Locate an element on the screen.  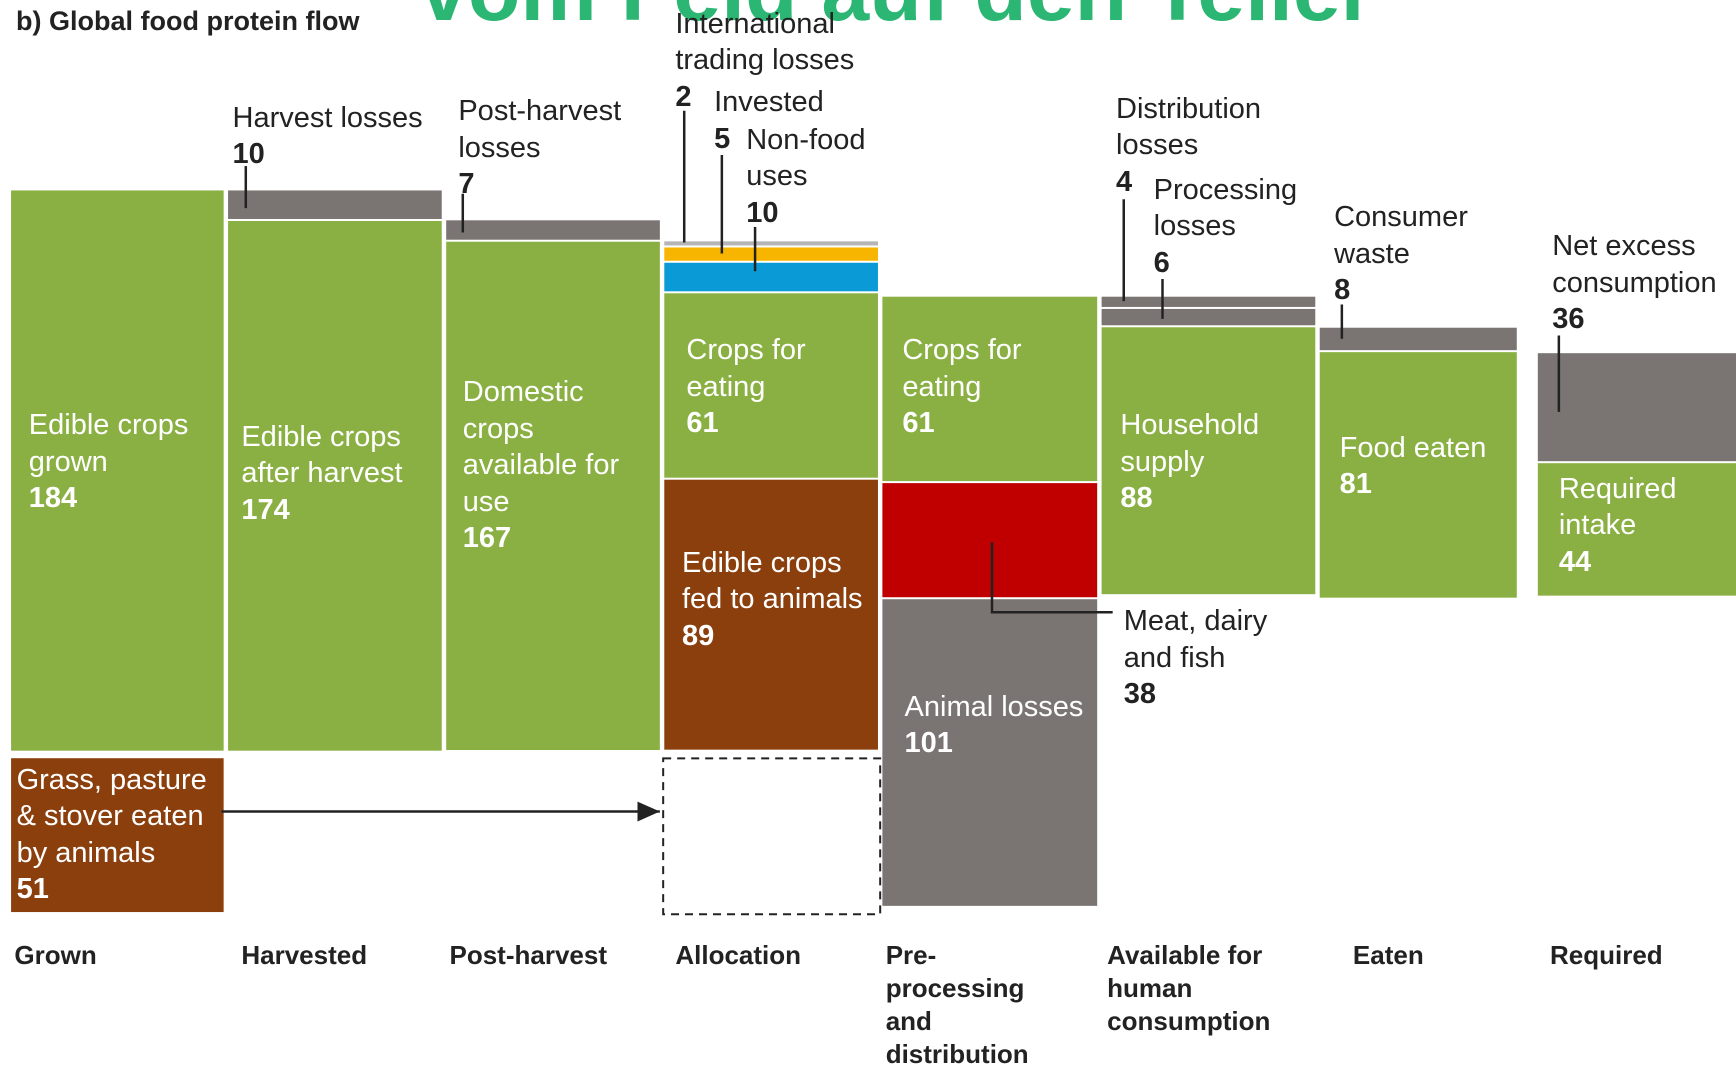
label-text: Grass, pasture & stover eaten by animals is located at coordinates (111, 816).